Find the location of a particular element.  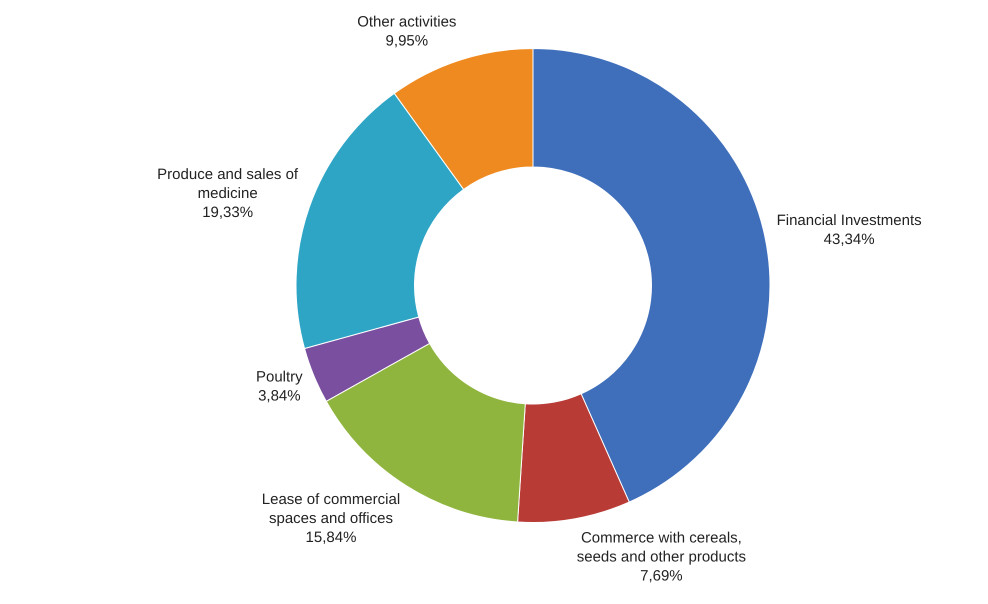

data-label: 19,33% is located at coordinates (228, 213).